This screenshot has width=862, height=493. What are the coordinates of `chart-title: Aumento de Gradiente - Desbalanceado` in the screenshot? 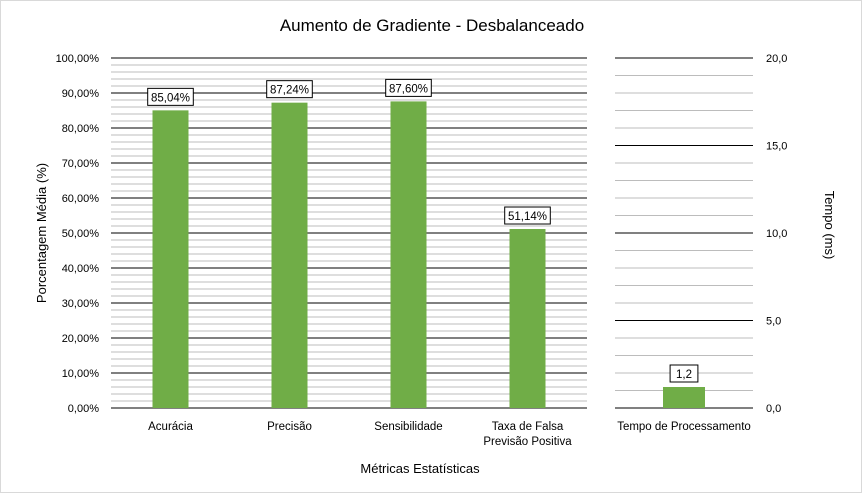 It's located at (432, 25).